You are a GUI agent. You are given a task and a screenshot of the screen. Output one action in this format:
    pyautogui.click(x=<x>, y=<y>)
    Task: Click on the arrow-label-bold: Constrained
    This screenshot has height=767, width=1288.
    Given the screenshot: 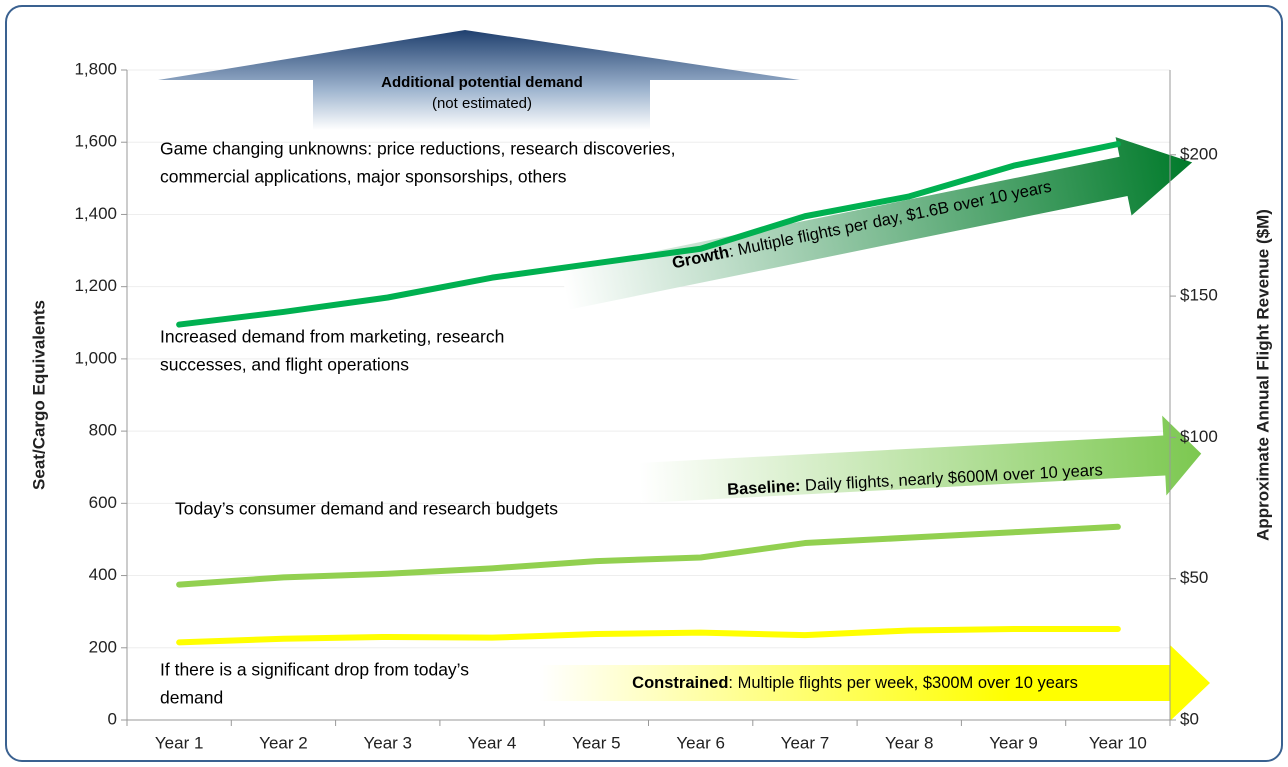 What is the action you would take?
    pyautogui.click(x=680, y=683)
    